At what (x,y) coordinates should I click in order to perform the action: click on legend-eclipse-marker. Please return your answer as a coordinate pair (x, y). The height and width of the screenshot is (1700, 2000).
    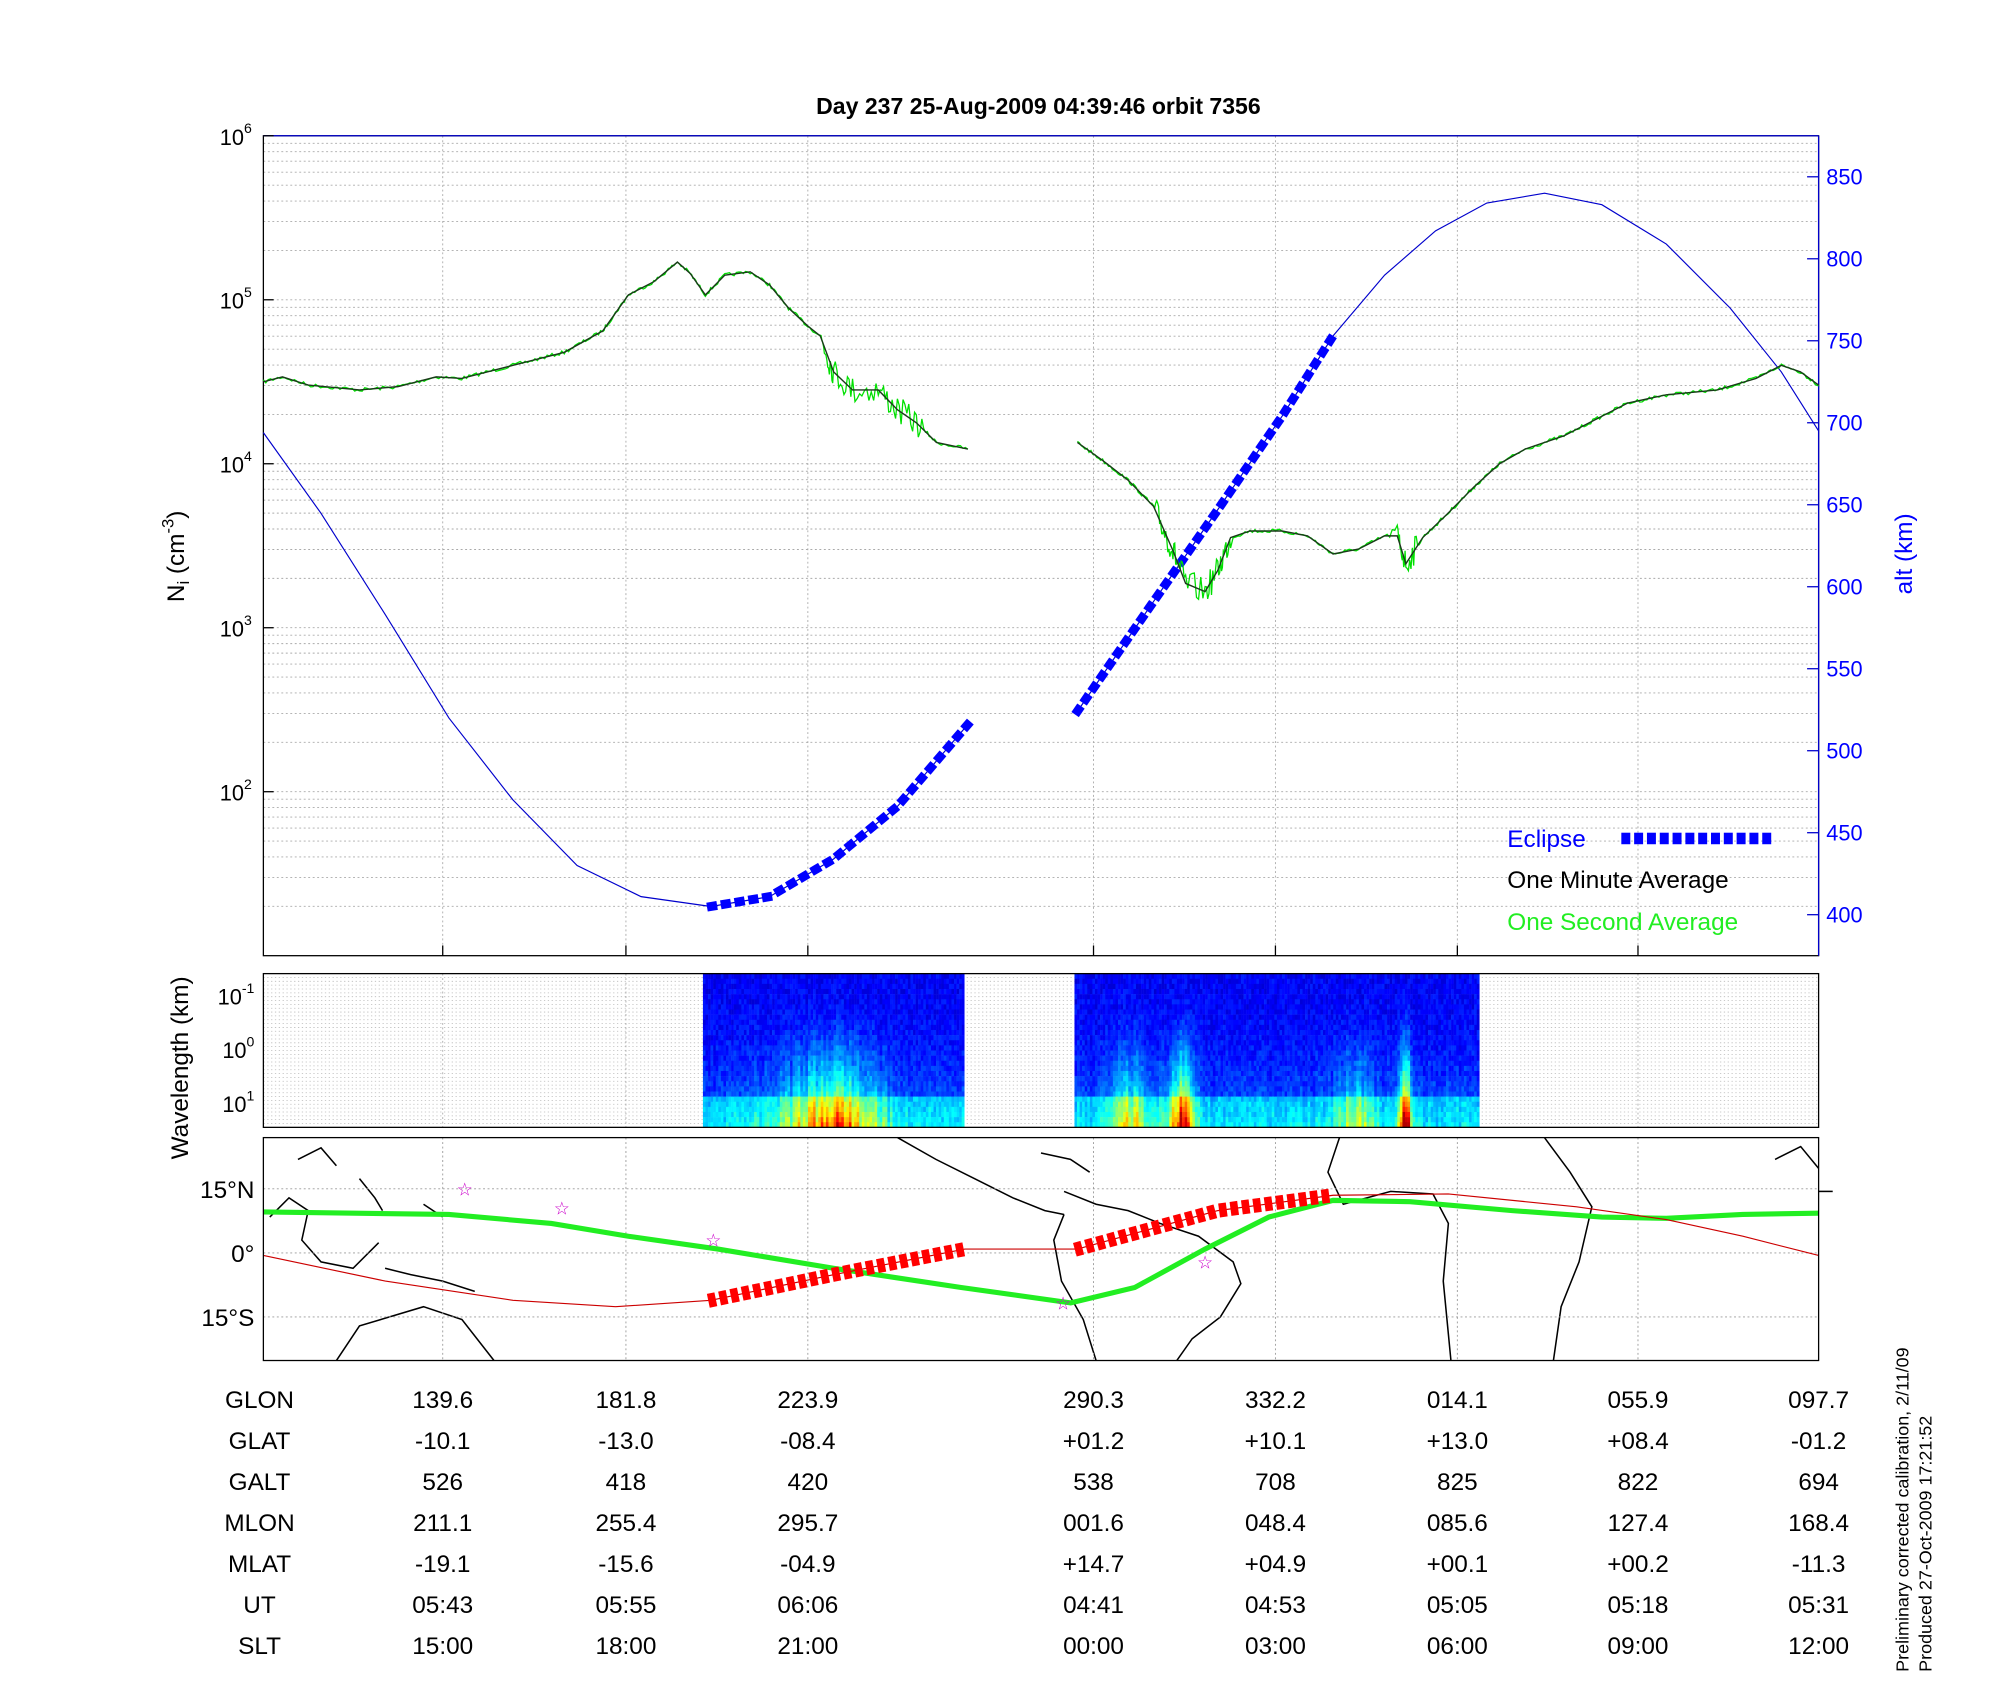
    Looking at the image, I should click on (1703, 838).